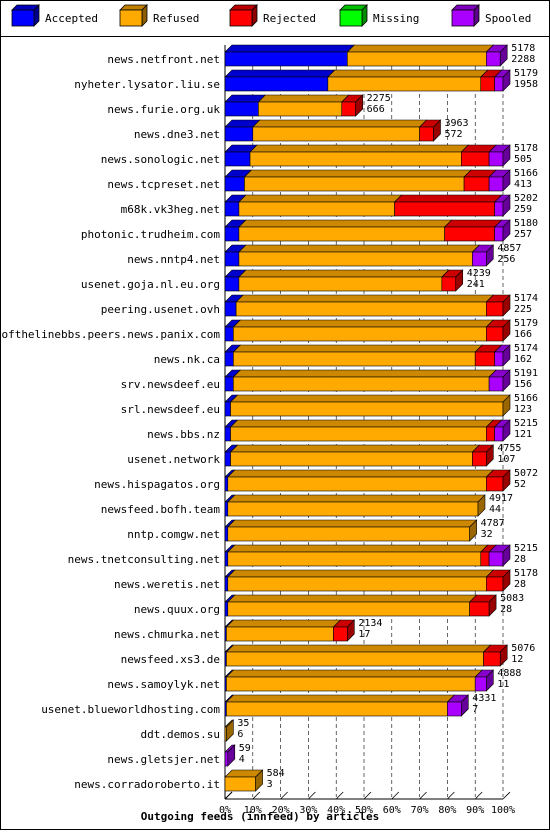 The width and height of the screenshot is (550, 834). Describe the element at coordinates (506, 459) in the screenshot. I see `accepted-count: 107` at that location.